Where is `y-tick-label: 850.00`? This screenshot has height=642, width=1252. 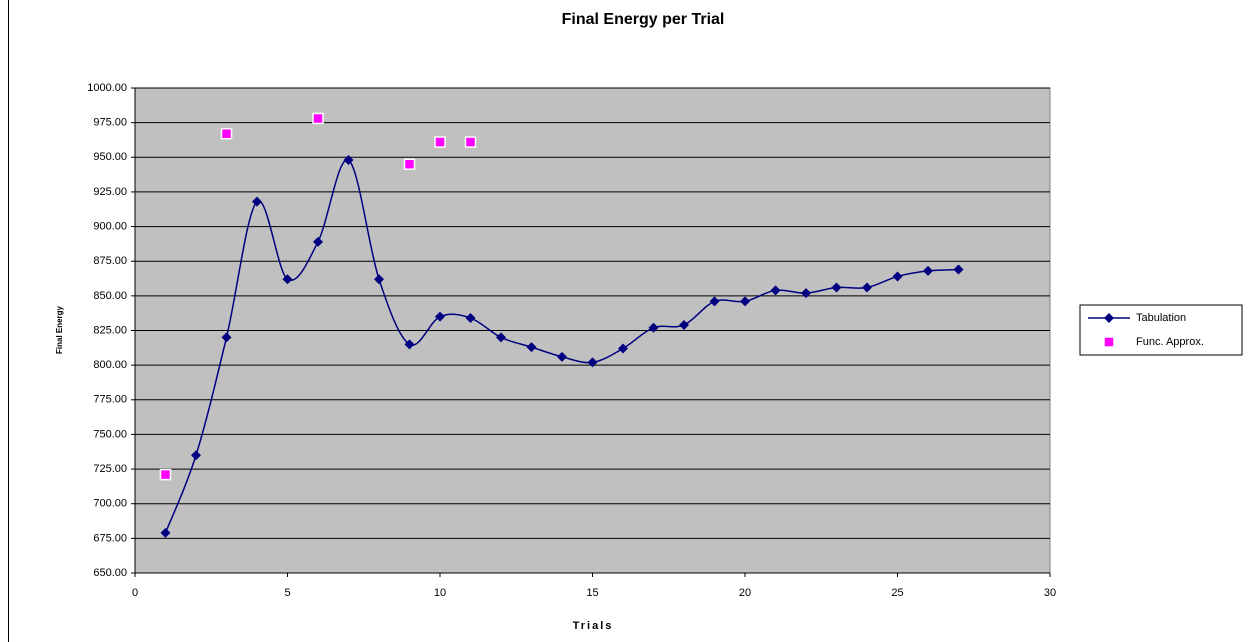 y-tick-label: 850.00 is located at coordinates (110, 296).